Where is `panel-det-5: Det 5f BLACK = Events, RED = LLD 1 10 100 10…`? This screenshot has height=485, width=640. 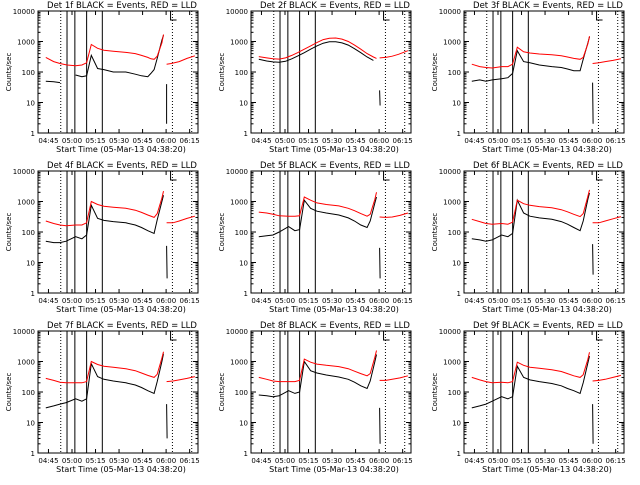 panel-det-5: Det 5f BLACK = Events, RED = LLD 1 10 100 10… is located at coordinates (315, 237).